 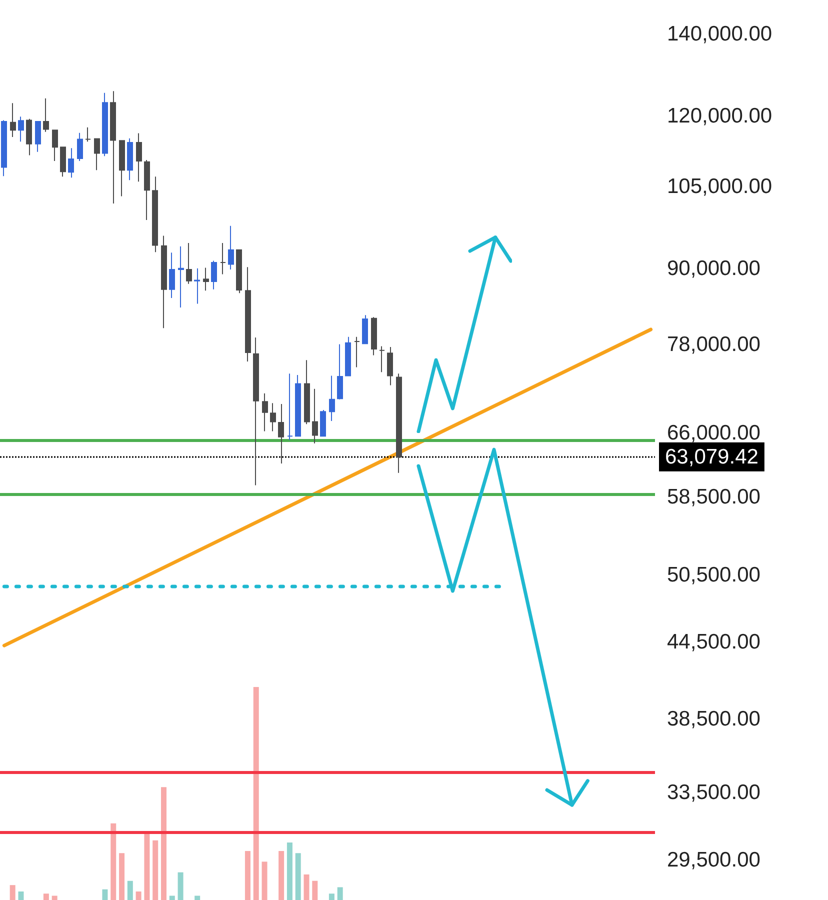 What do you see at coordinates (713, 574) in the screenshot?
I see `y-tick-label: 50,500.00` at bounding box center [713, 574].